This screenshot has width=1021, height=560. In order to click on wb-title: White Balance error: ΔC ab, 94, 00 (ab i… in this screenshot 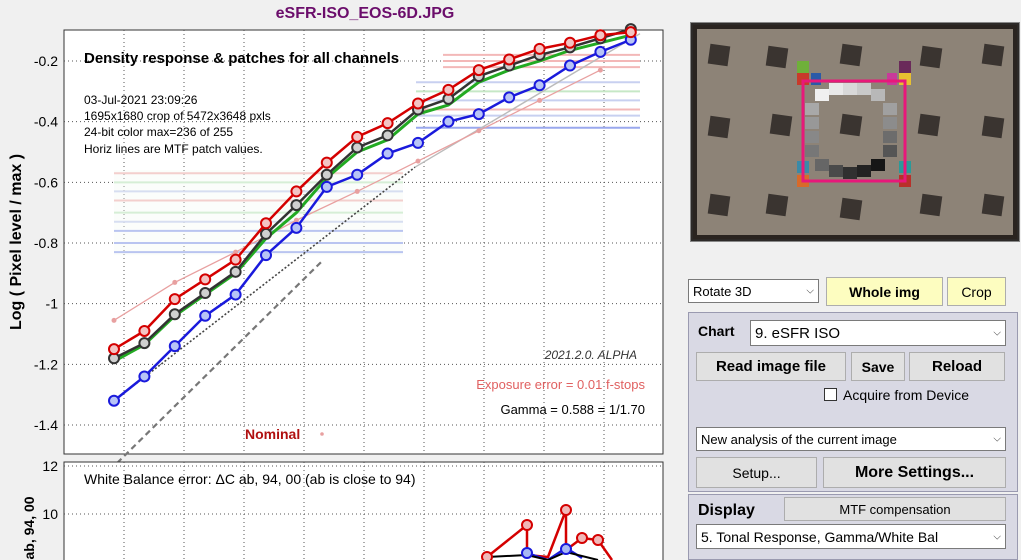, I will do `click(250, 479)`.